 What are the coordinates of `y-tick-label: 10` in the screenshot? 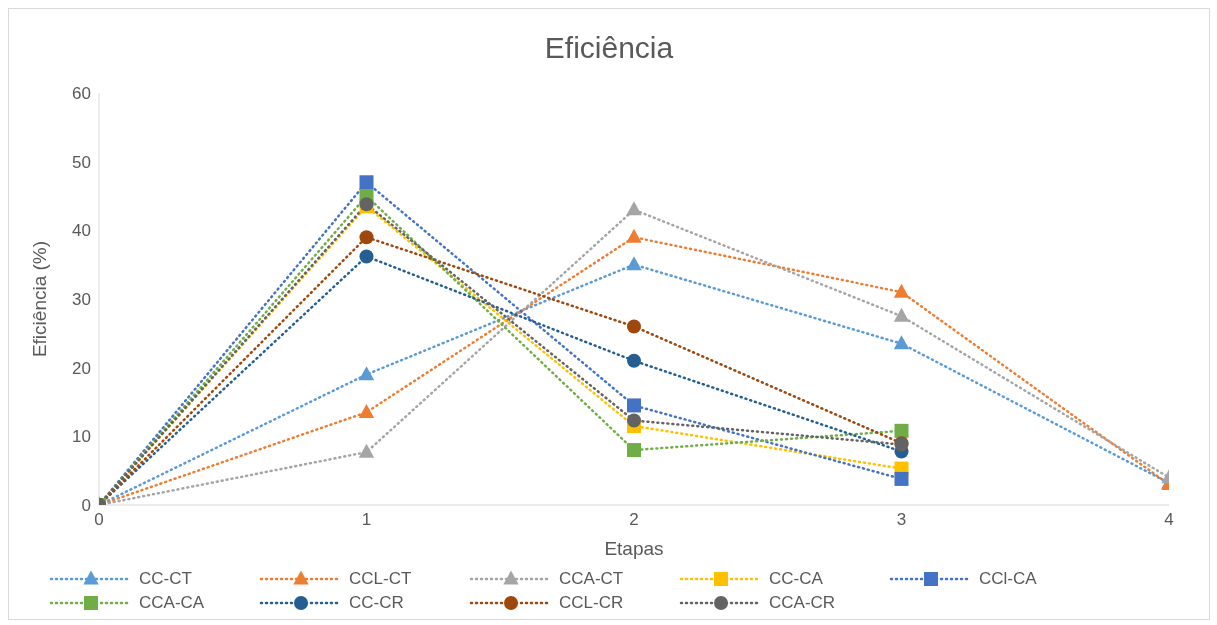 It's located at (81, 437).